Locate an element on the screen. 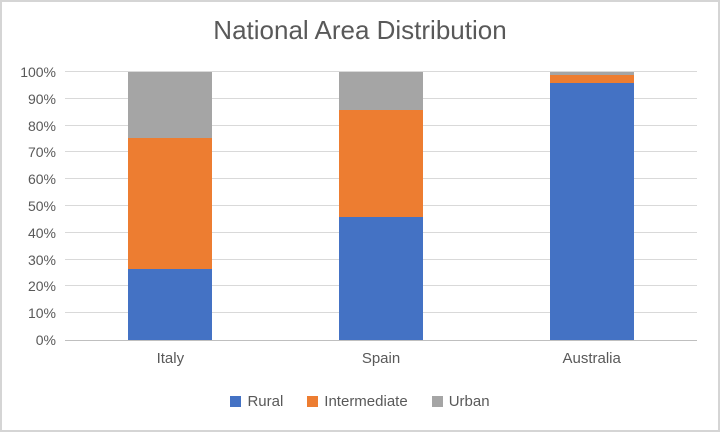 The image size is (720, 432). bar-segment-rural-italy is located at coordinates (170, 304).